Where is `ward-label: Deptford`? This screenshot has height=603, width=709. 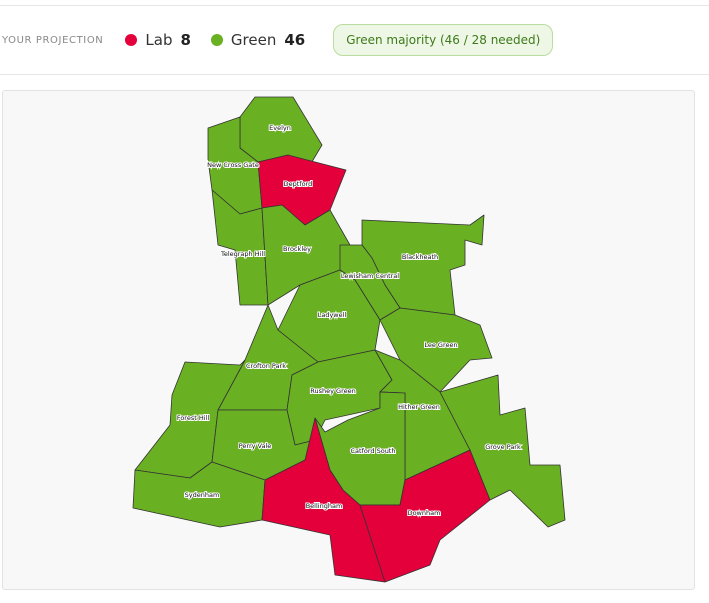 ward-label: Deptford is located at coordinates (298, 184).